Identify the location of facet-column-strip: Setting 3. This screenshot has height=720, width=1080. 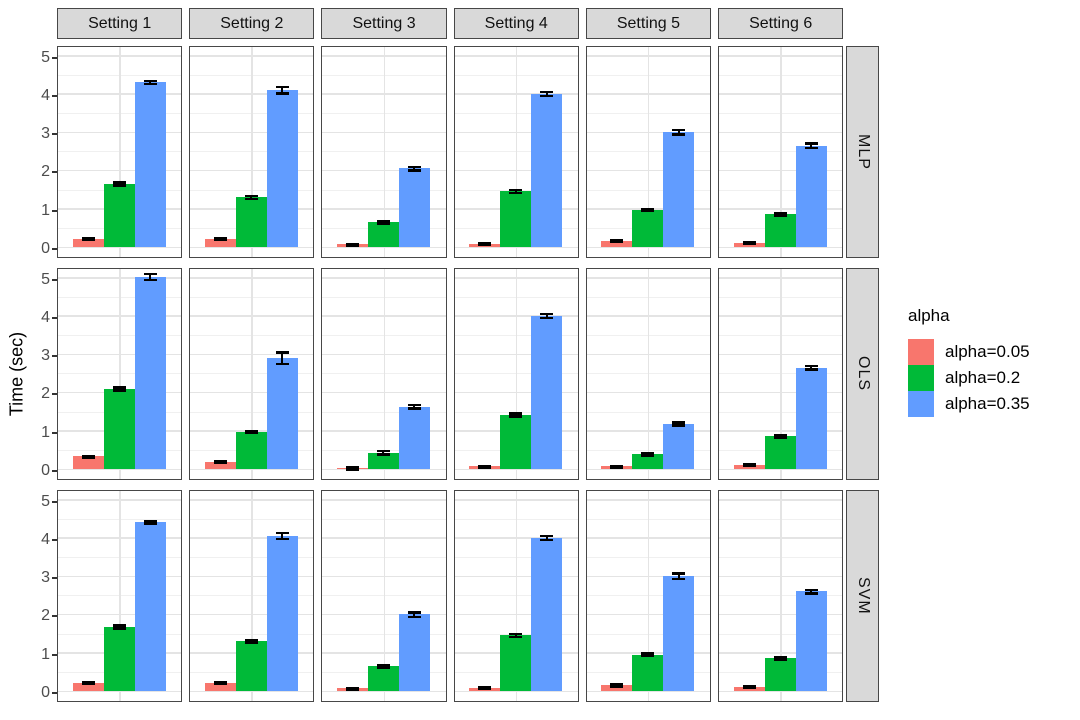
(384, 23).